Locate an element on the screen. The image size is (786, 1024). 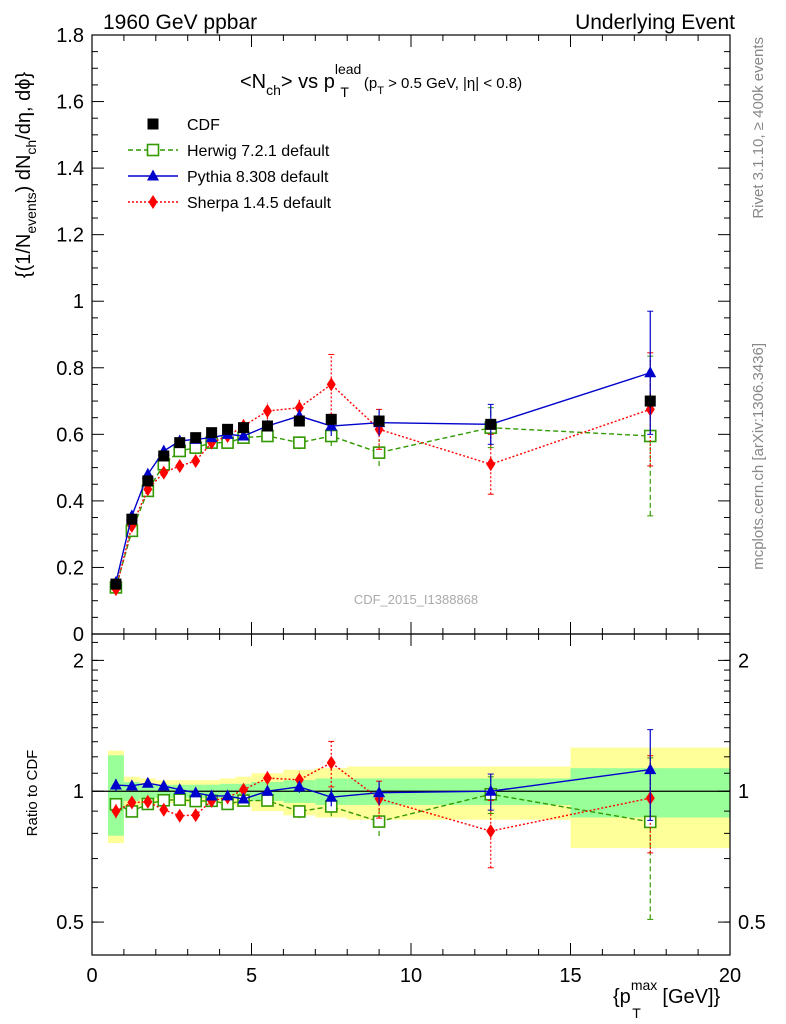
ratio-tick-label: 2 is located at coordinates (78, 661).